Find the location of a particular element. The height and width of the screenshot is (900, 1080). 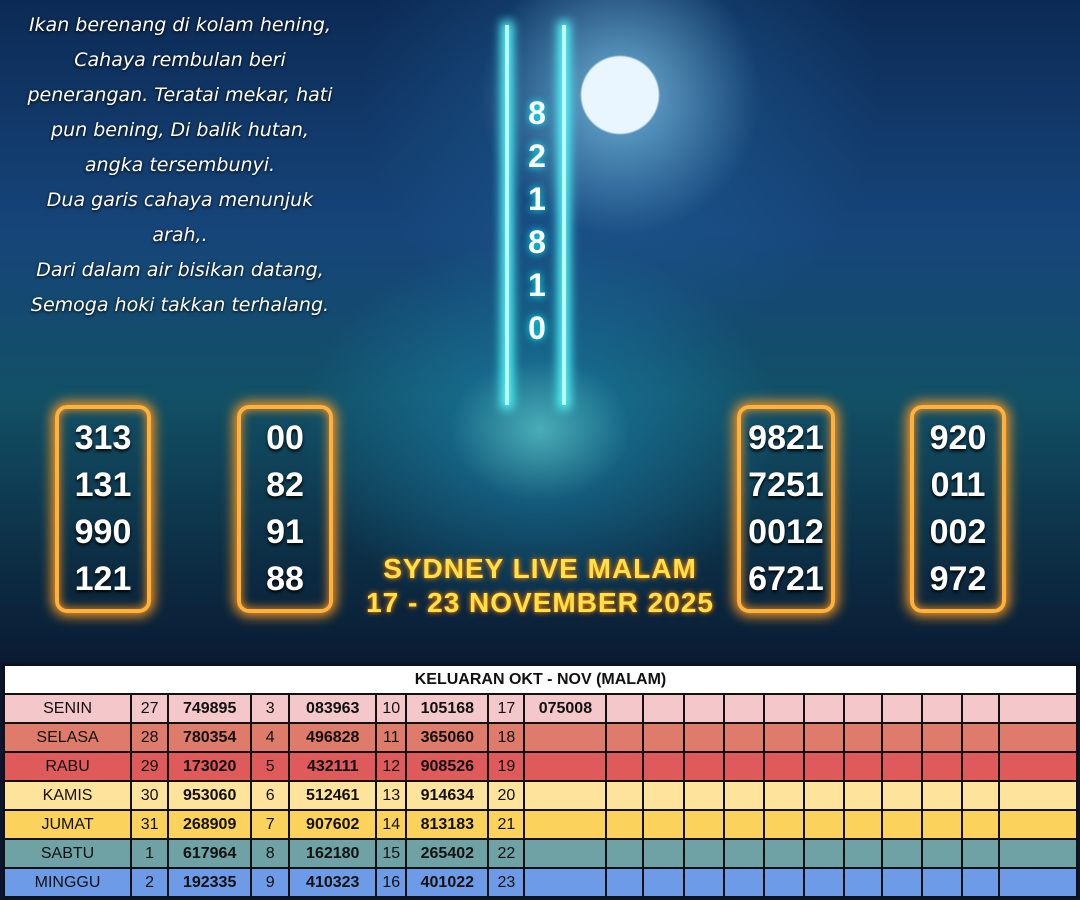

date-cell: 23 is located at coordinates (506, 882).